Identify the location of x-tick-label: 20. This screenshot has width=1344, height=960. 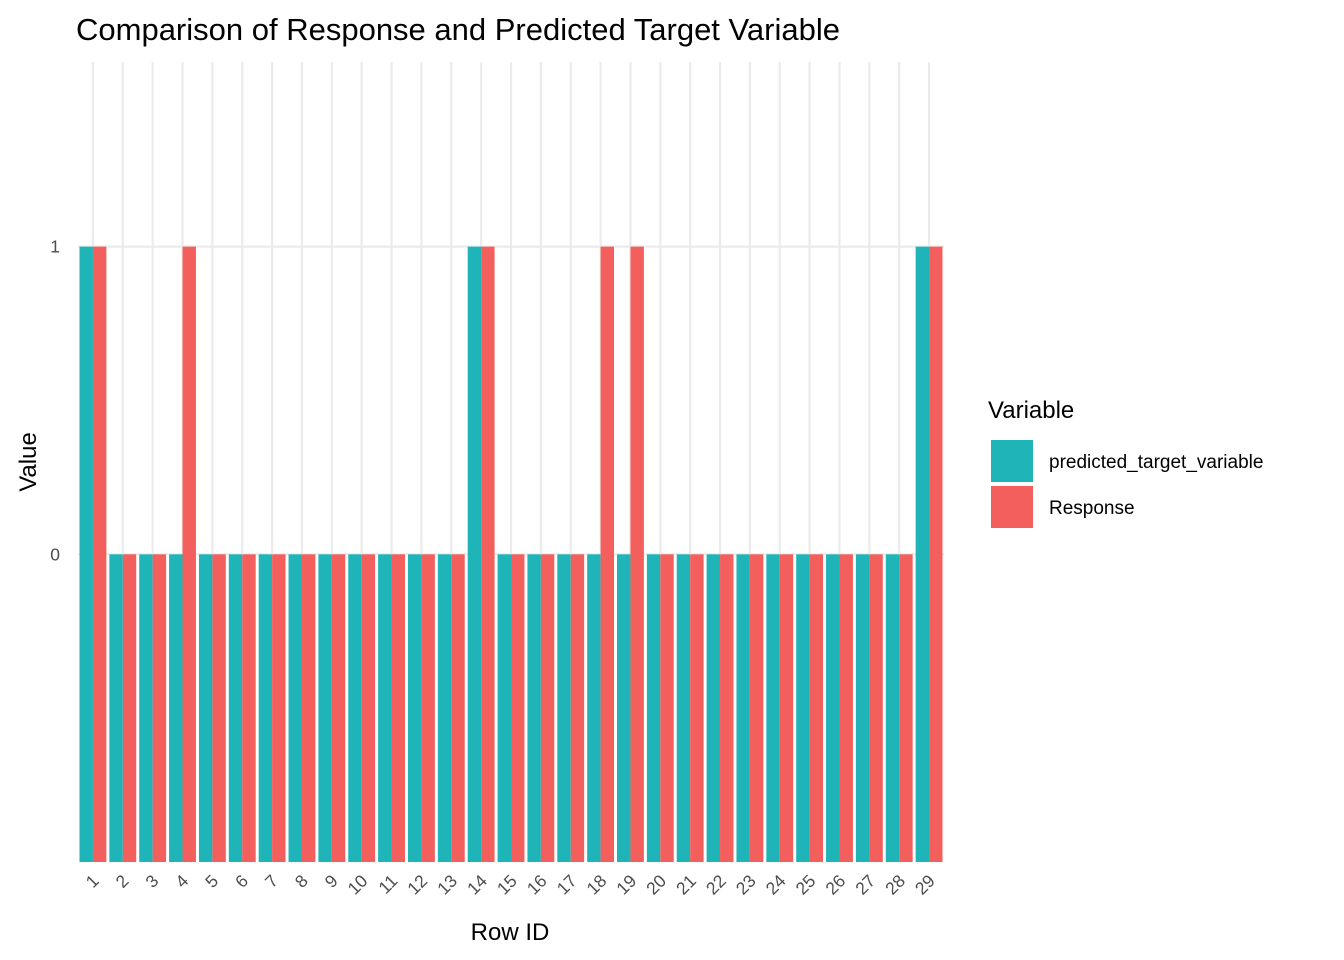
(656, 884).